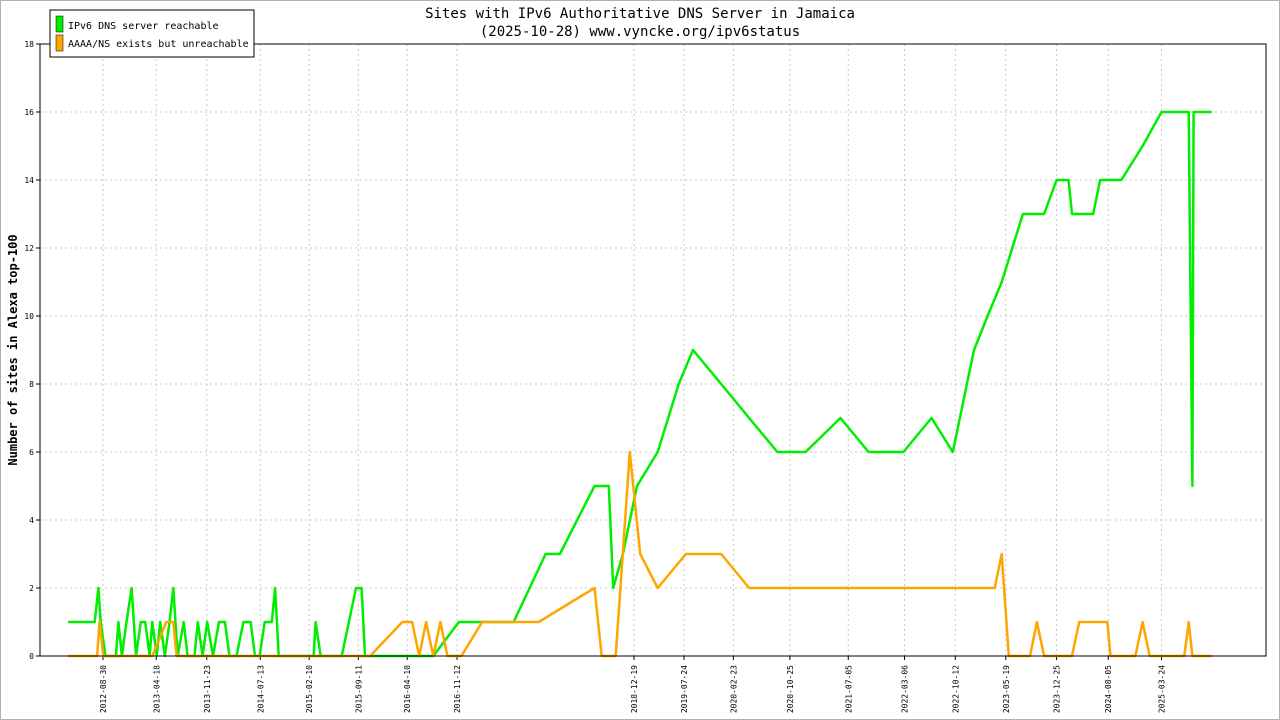 This screenshot has width=1280, height=720. I want to click on x-tick-label: 2020-10-25, so click(790, 689).